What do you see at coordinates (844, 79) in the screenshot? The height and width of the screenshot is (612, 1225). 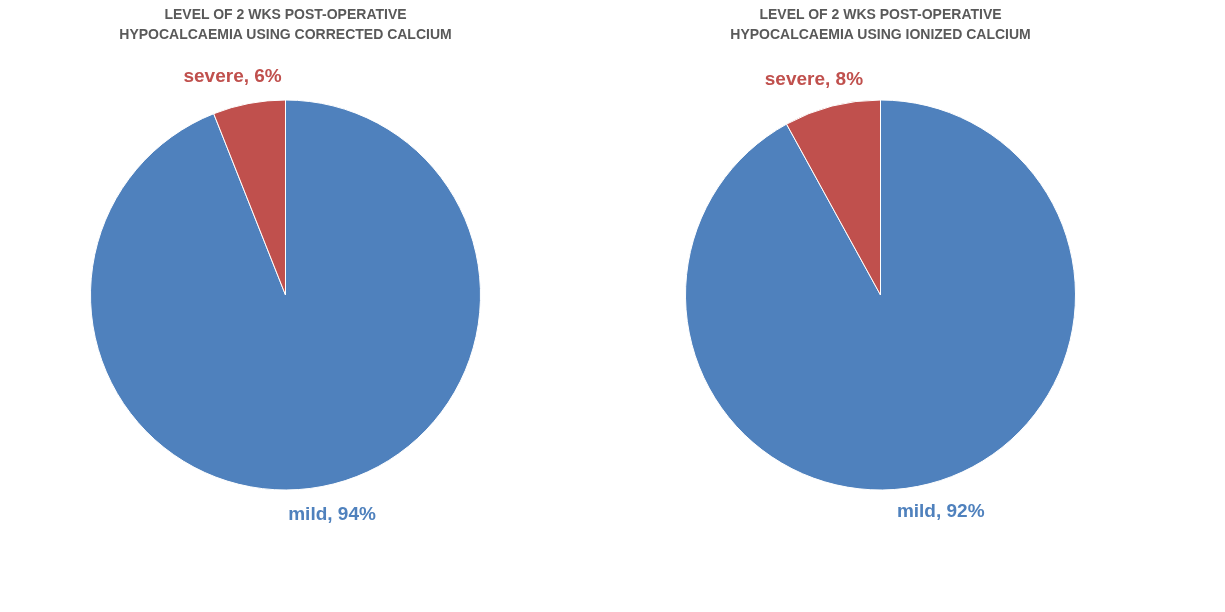 I see `data-label: , 8%` at bounding box center [844, 79].